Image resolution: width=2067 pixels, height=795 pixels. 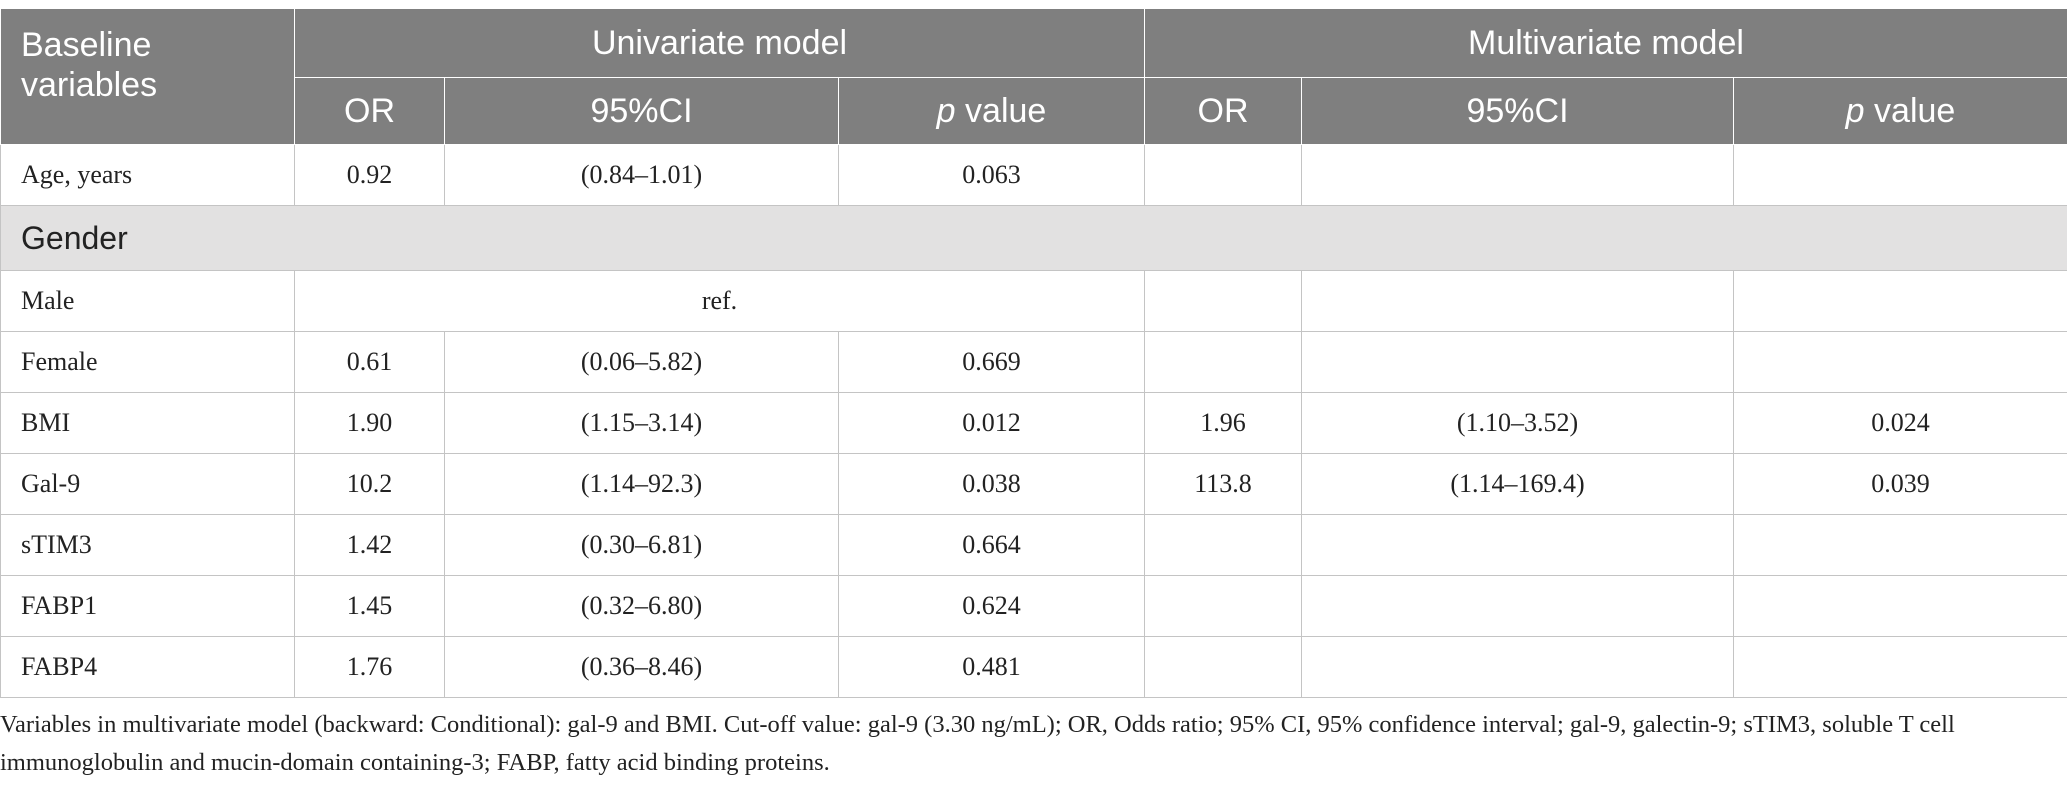 What do you see at coordinates (991, 667) in the screenshot?
I see `univariate-p-cell: 0.481` at bounding box center [991, 667].